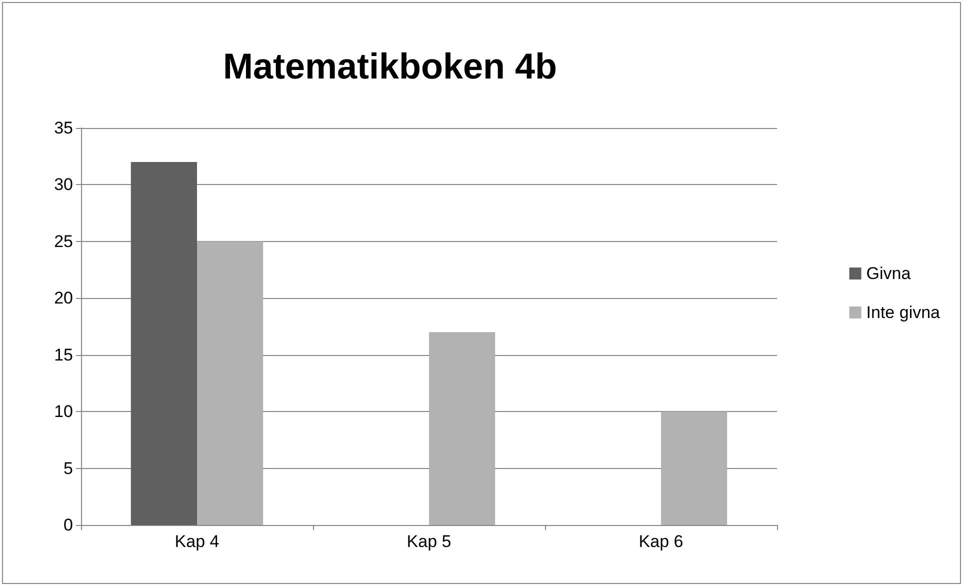  I want to click on y-tick-label: 5, so click(68, 468).